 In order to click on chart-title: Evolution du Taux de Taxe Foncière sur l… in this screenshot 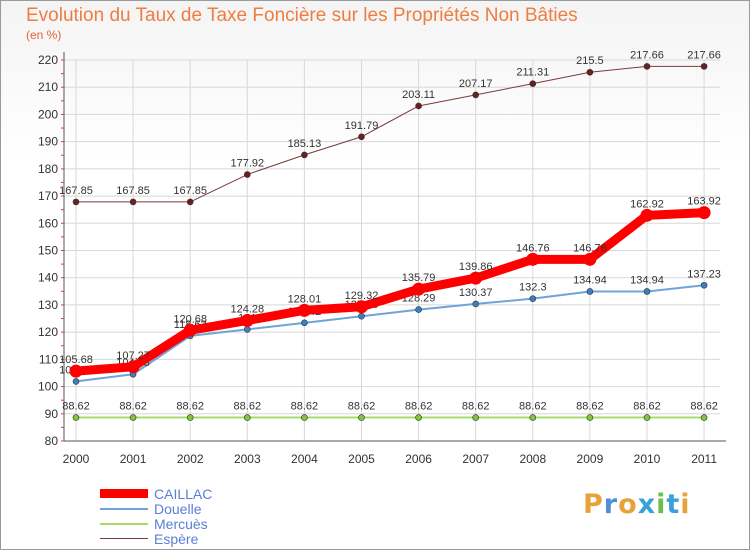, I will do `click(302, 15)`.